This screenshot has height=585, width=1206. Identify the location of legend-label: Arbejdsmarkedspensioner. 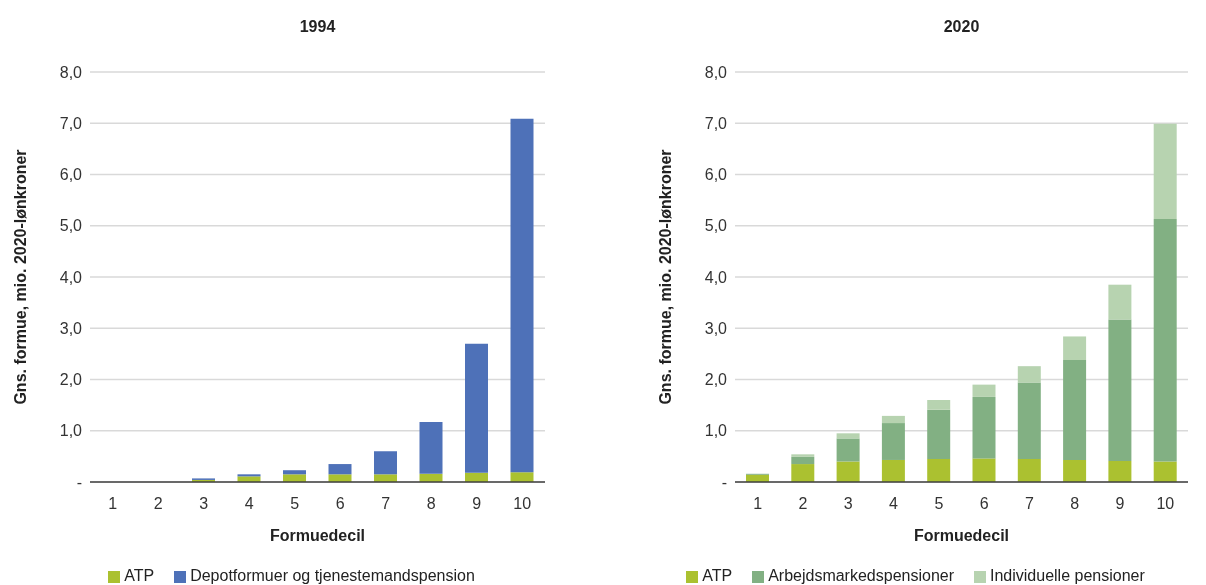
(861, 575).